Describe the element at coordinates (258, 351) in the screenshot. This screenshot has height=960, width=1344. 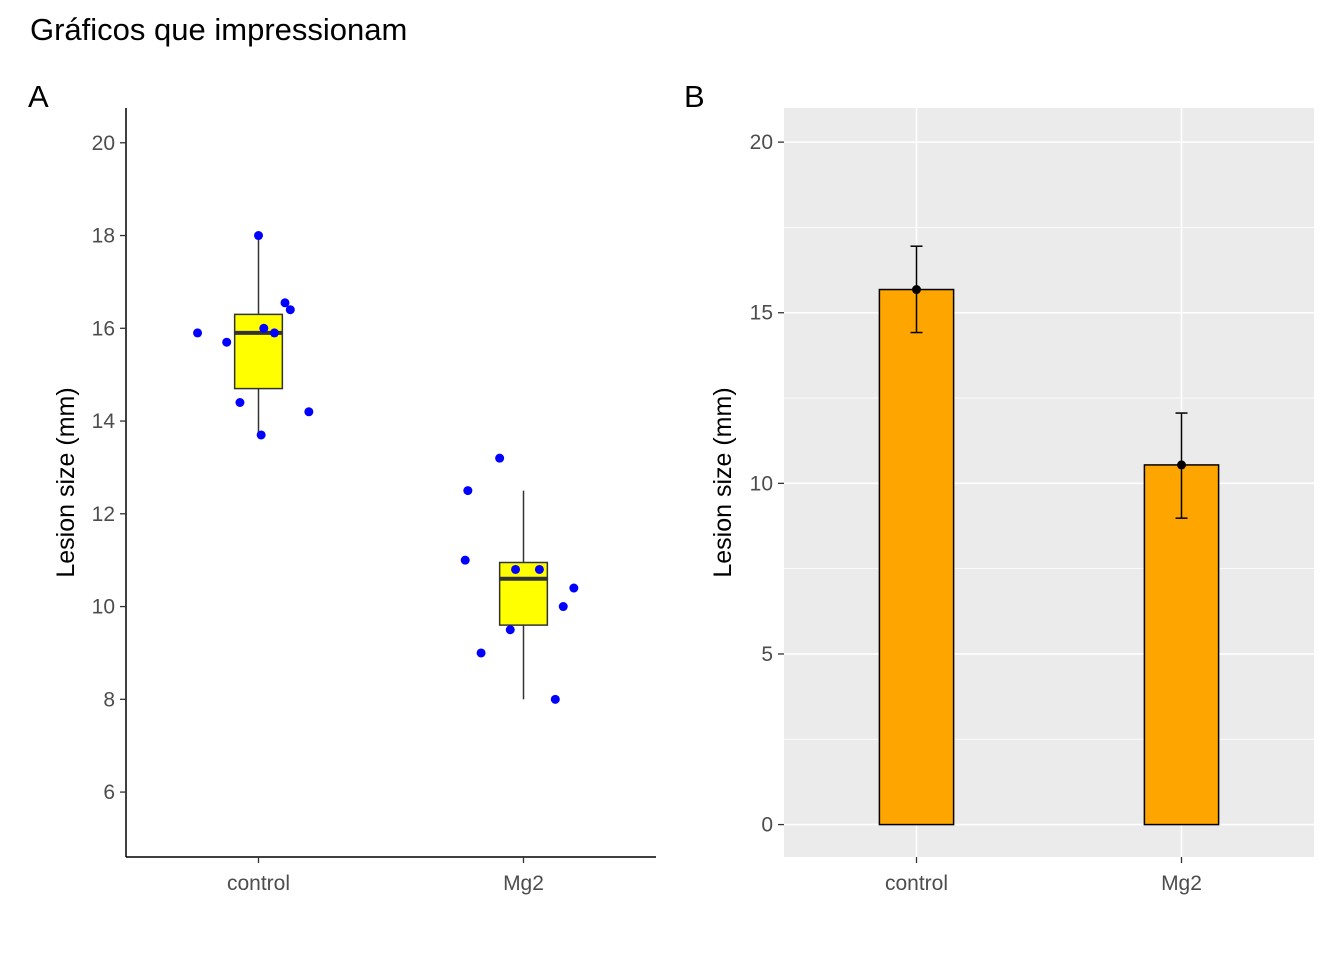
I see `box-iqr` at that location.